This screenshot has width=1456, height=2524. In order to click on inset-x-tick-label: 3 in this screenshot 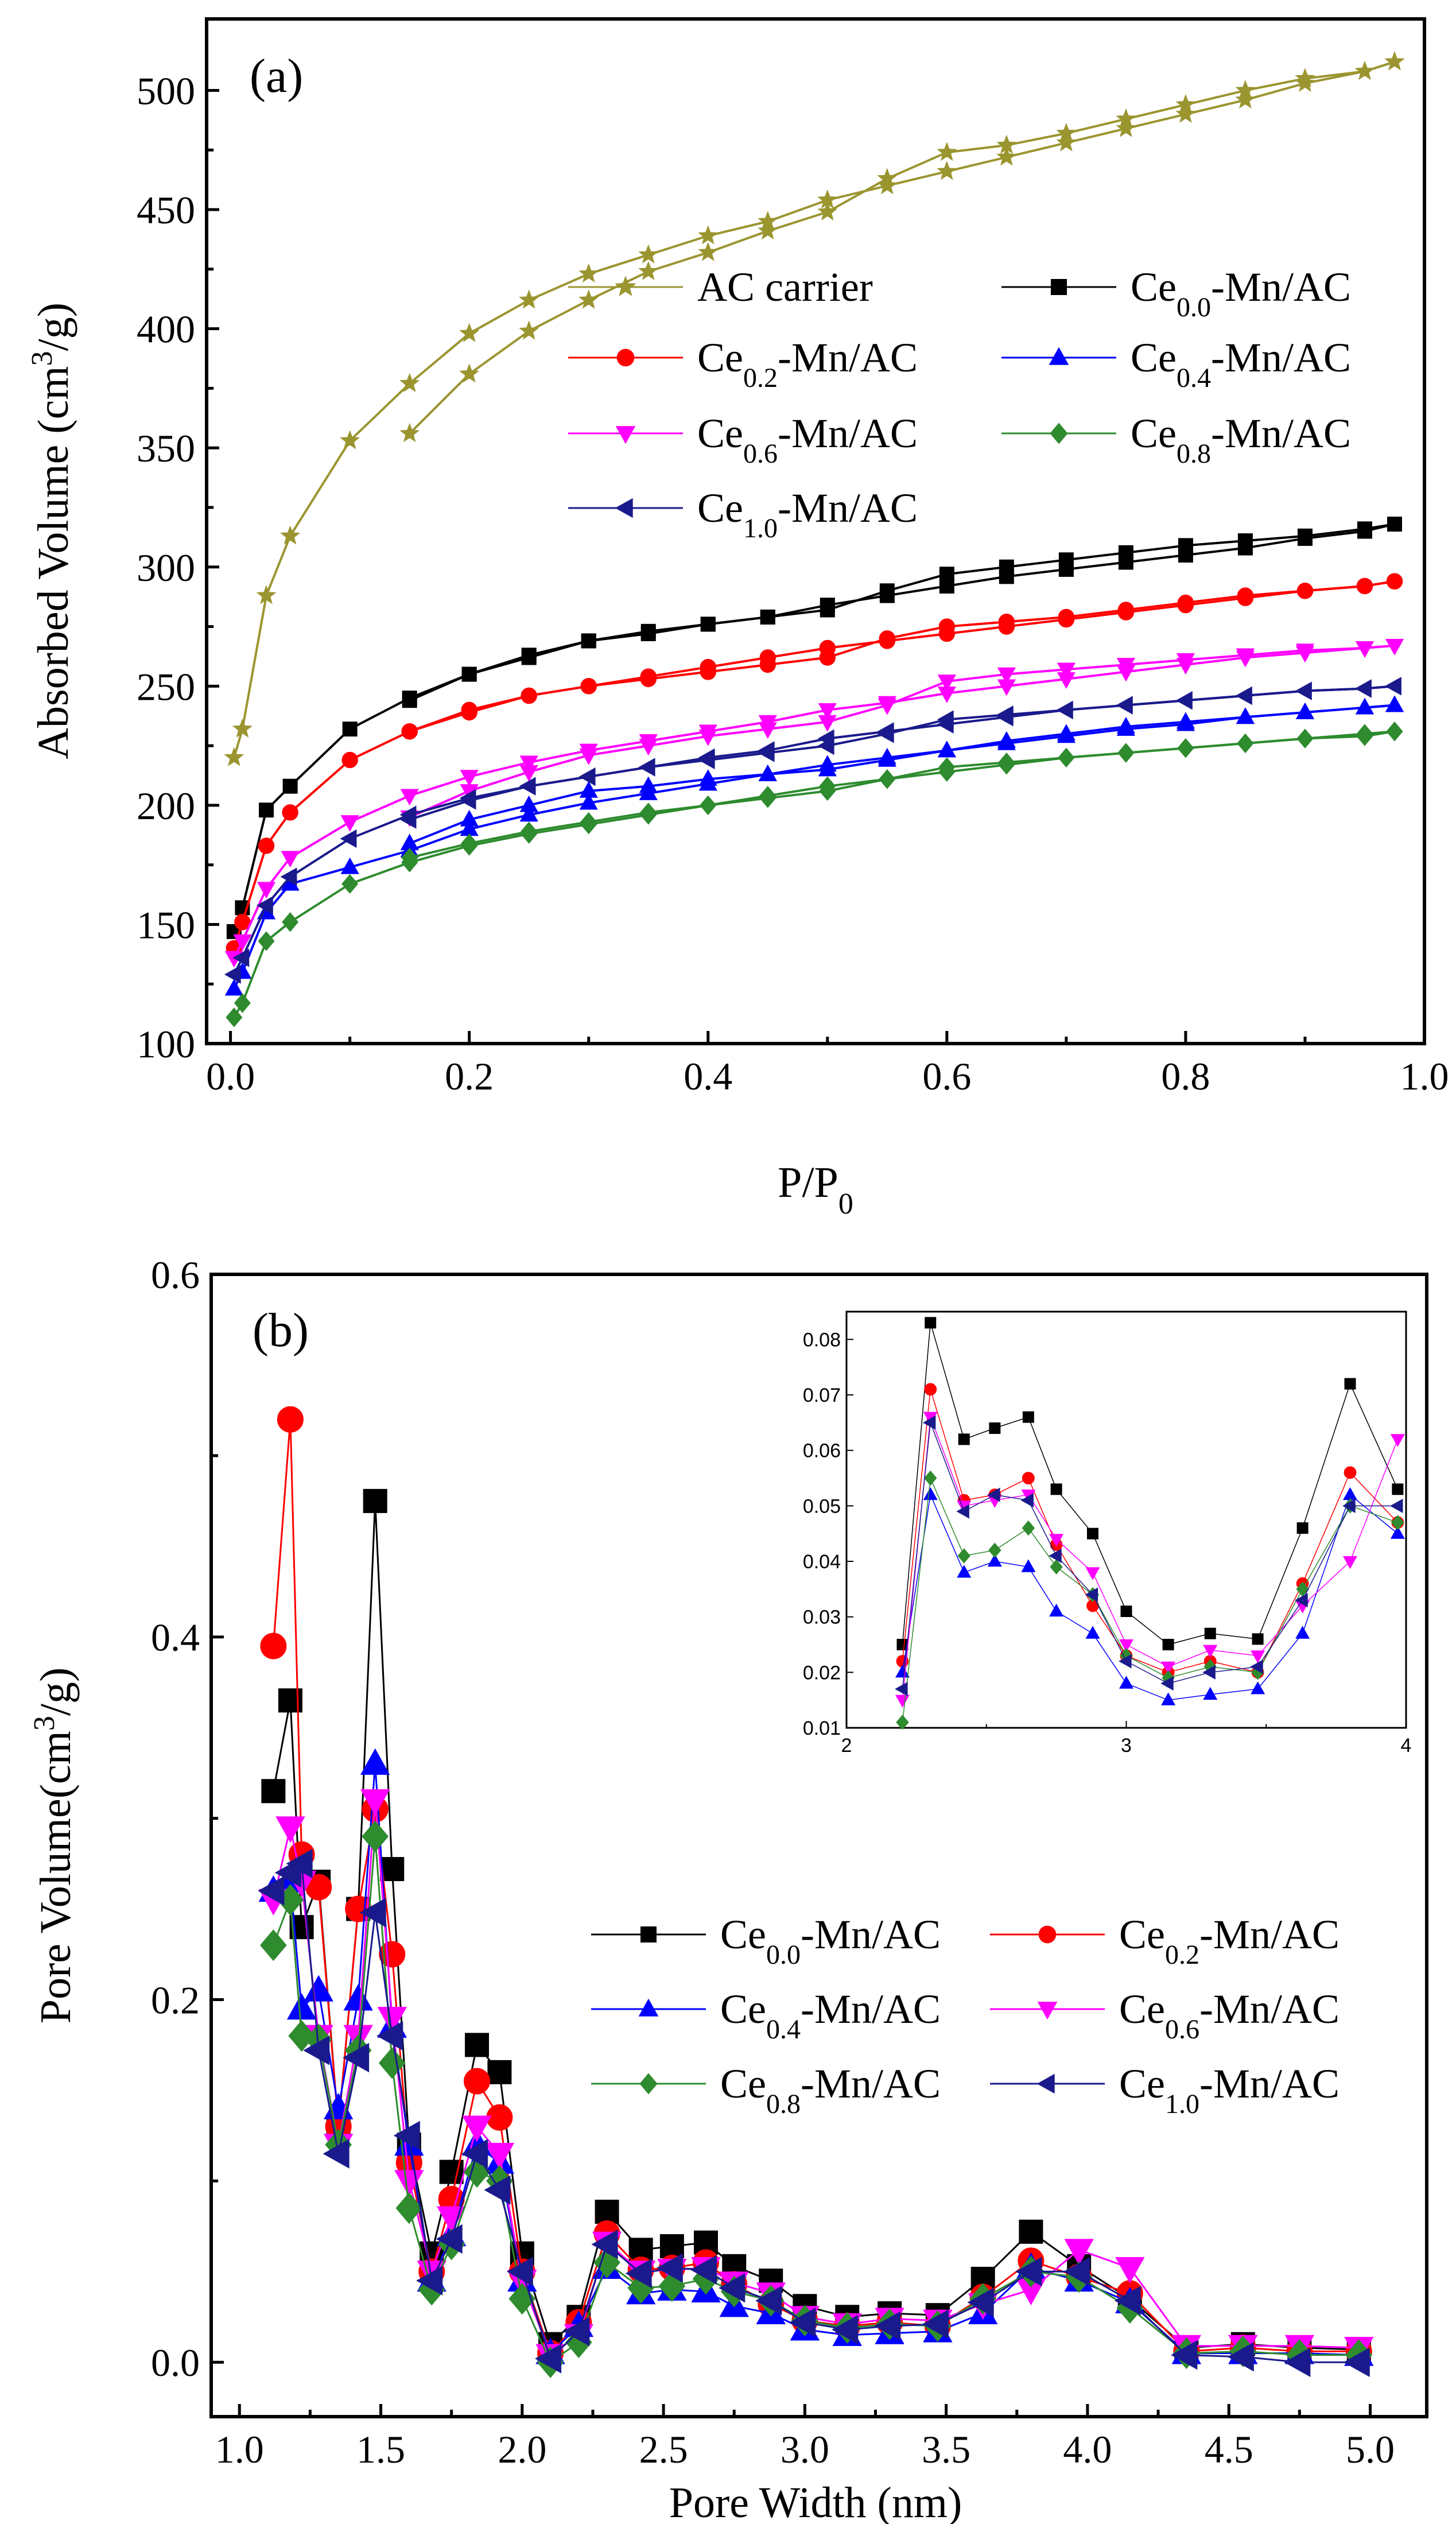, I will do `click(1126, 1746)`.